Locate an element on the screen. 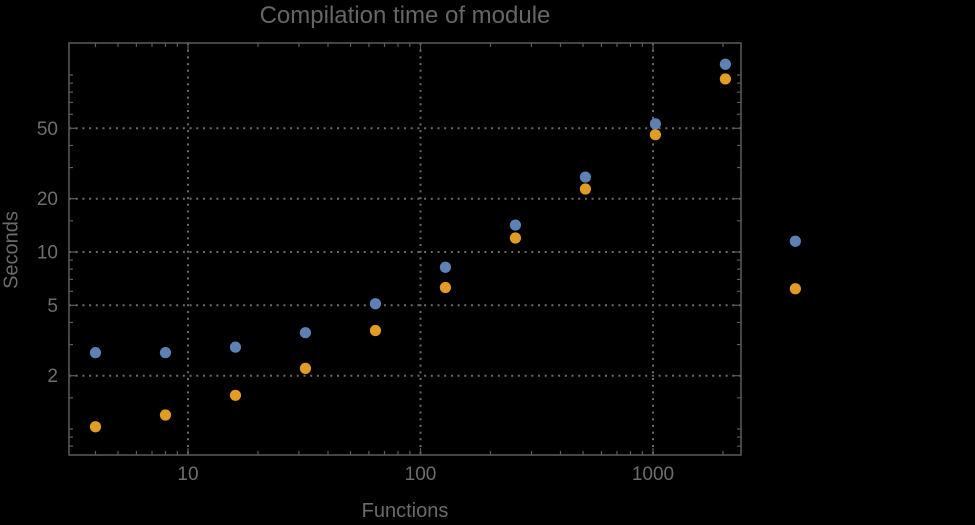 The width and height of the screenshot is (975, 525). y-tick-label: 2 is located at coordinates (52, 376).